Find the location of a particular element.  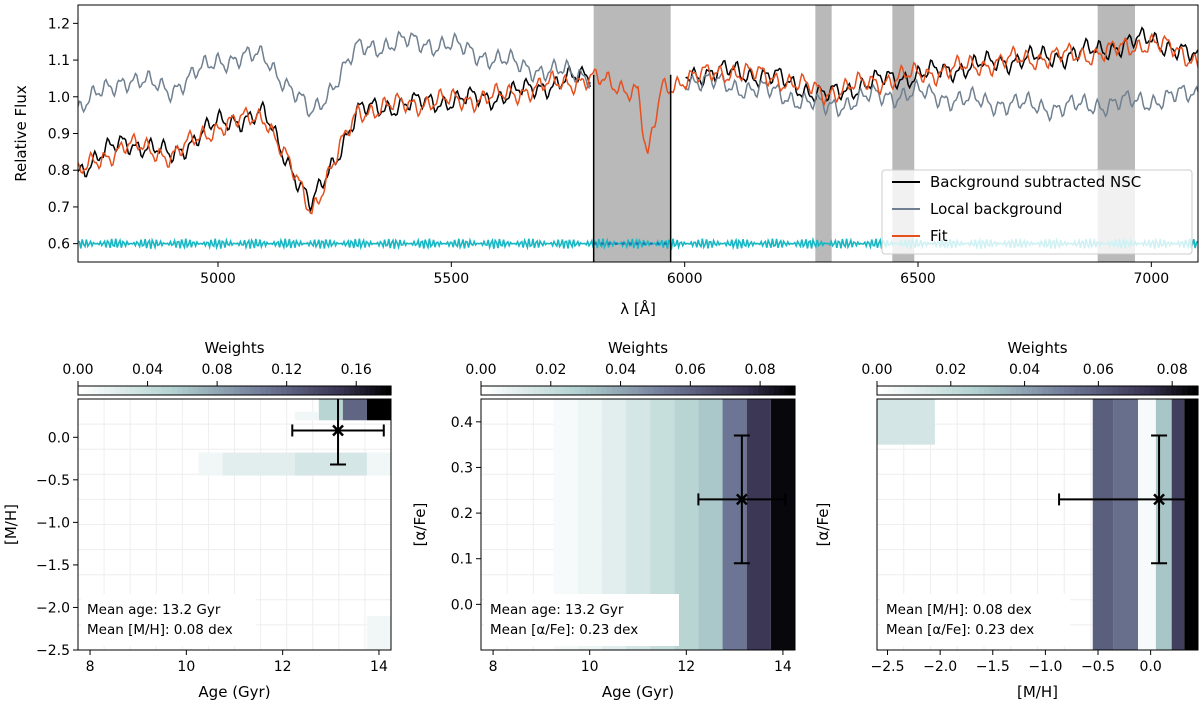

colorbar-tick-label: 0.04 is located at coordinates (1024, 370).